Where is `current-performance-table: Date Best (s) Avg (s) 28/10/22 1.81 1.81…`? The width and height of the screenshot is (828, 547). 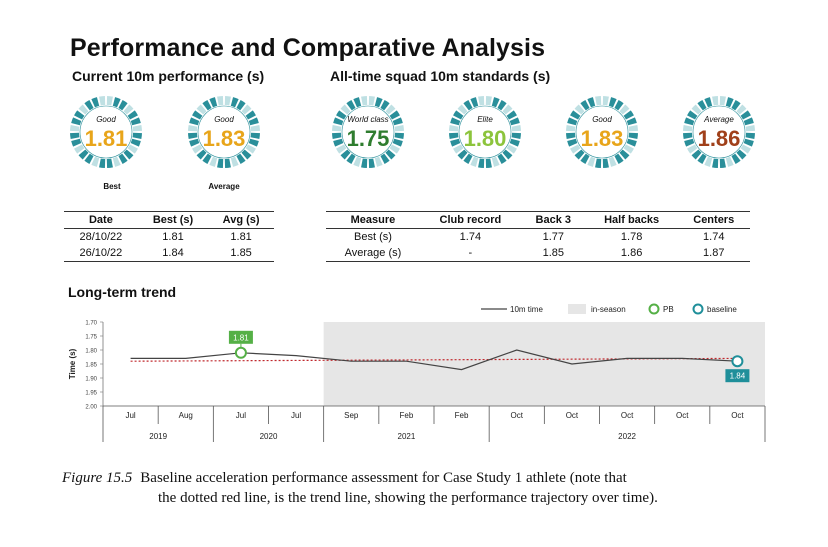
current-performance-table: Date Best (s) Avg (s) 28/10/22 1.81 1.81… is located at coordinates (169, 236).